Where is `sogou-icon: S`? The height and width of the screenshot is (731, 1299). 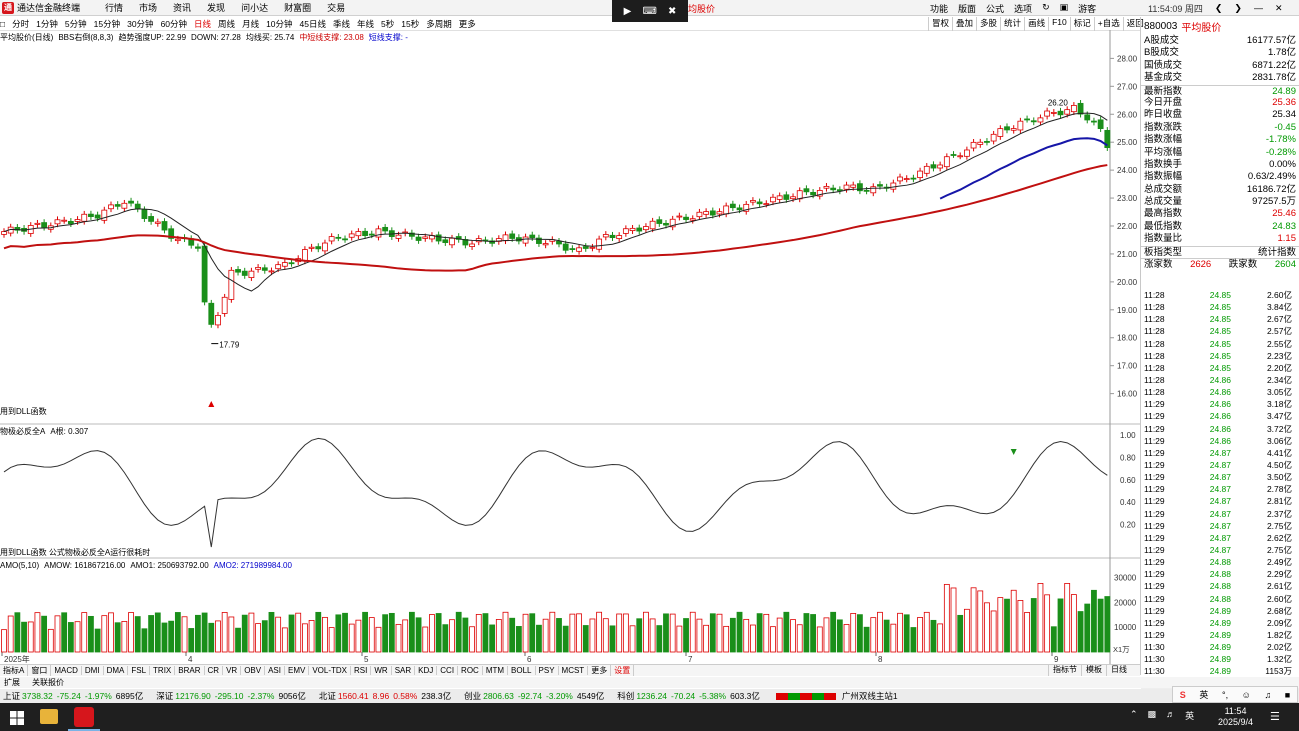 sogou-icon: S is located at coordinates (1182, 694).